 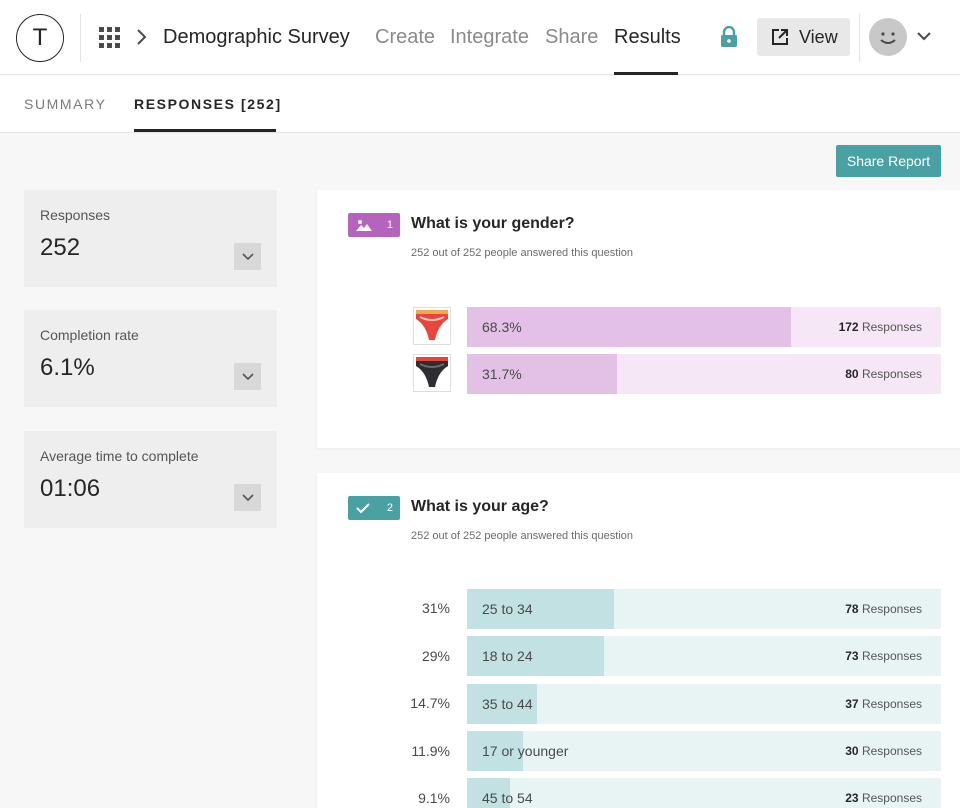 I want to click on answer-label: 45 to 54, so click(x=507, y=798).